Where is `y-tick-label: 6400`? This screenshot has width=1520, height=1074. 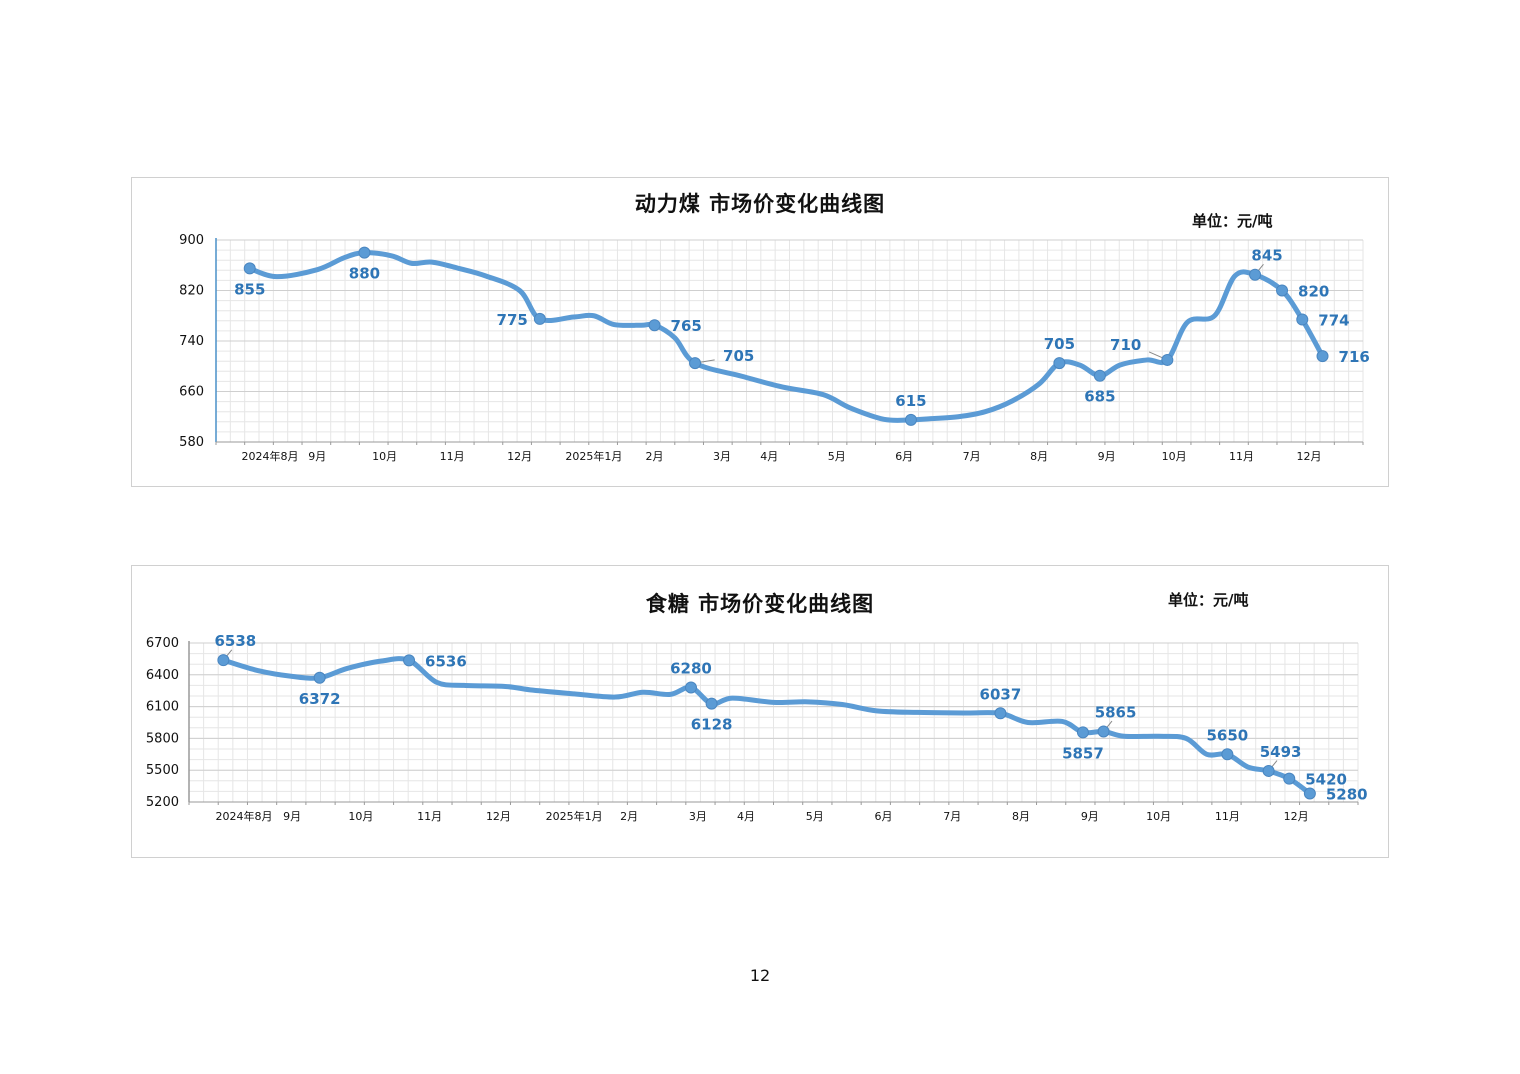 y-tick-label: 6400 is located at coordinates (162, 675).